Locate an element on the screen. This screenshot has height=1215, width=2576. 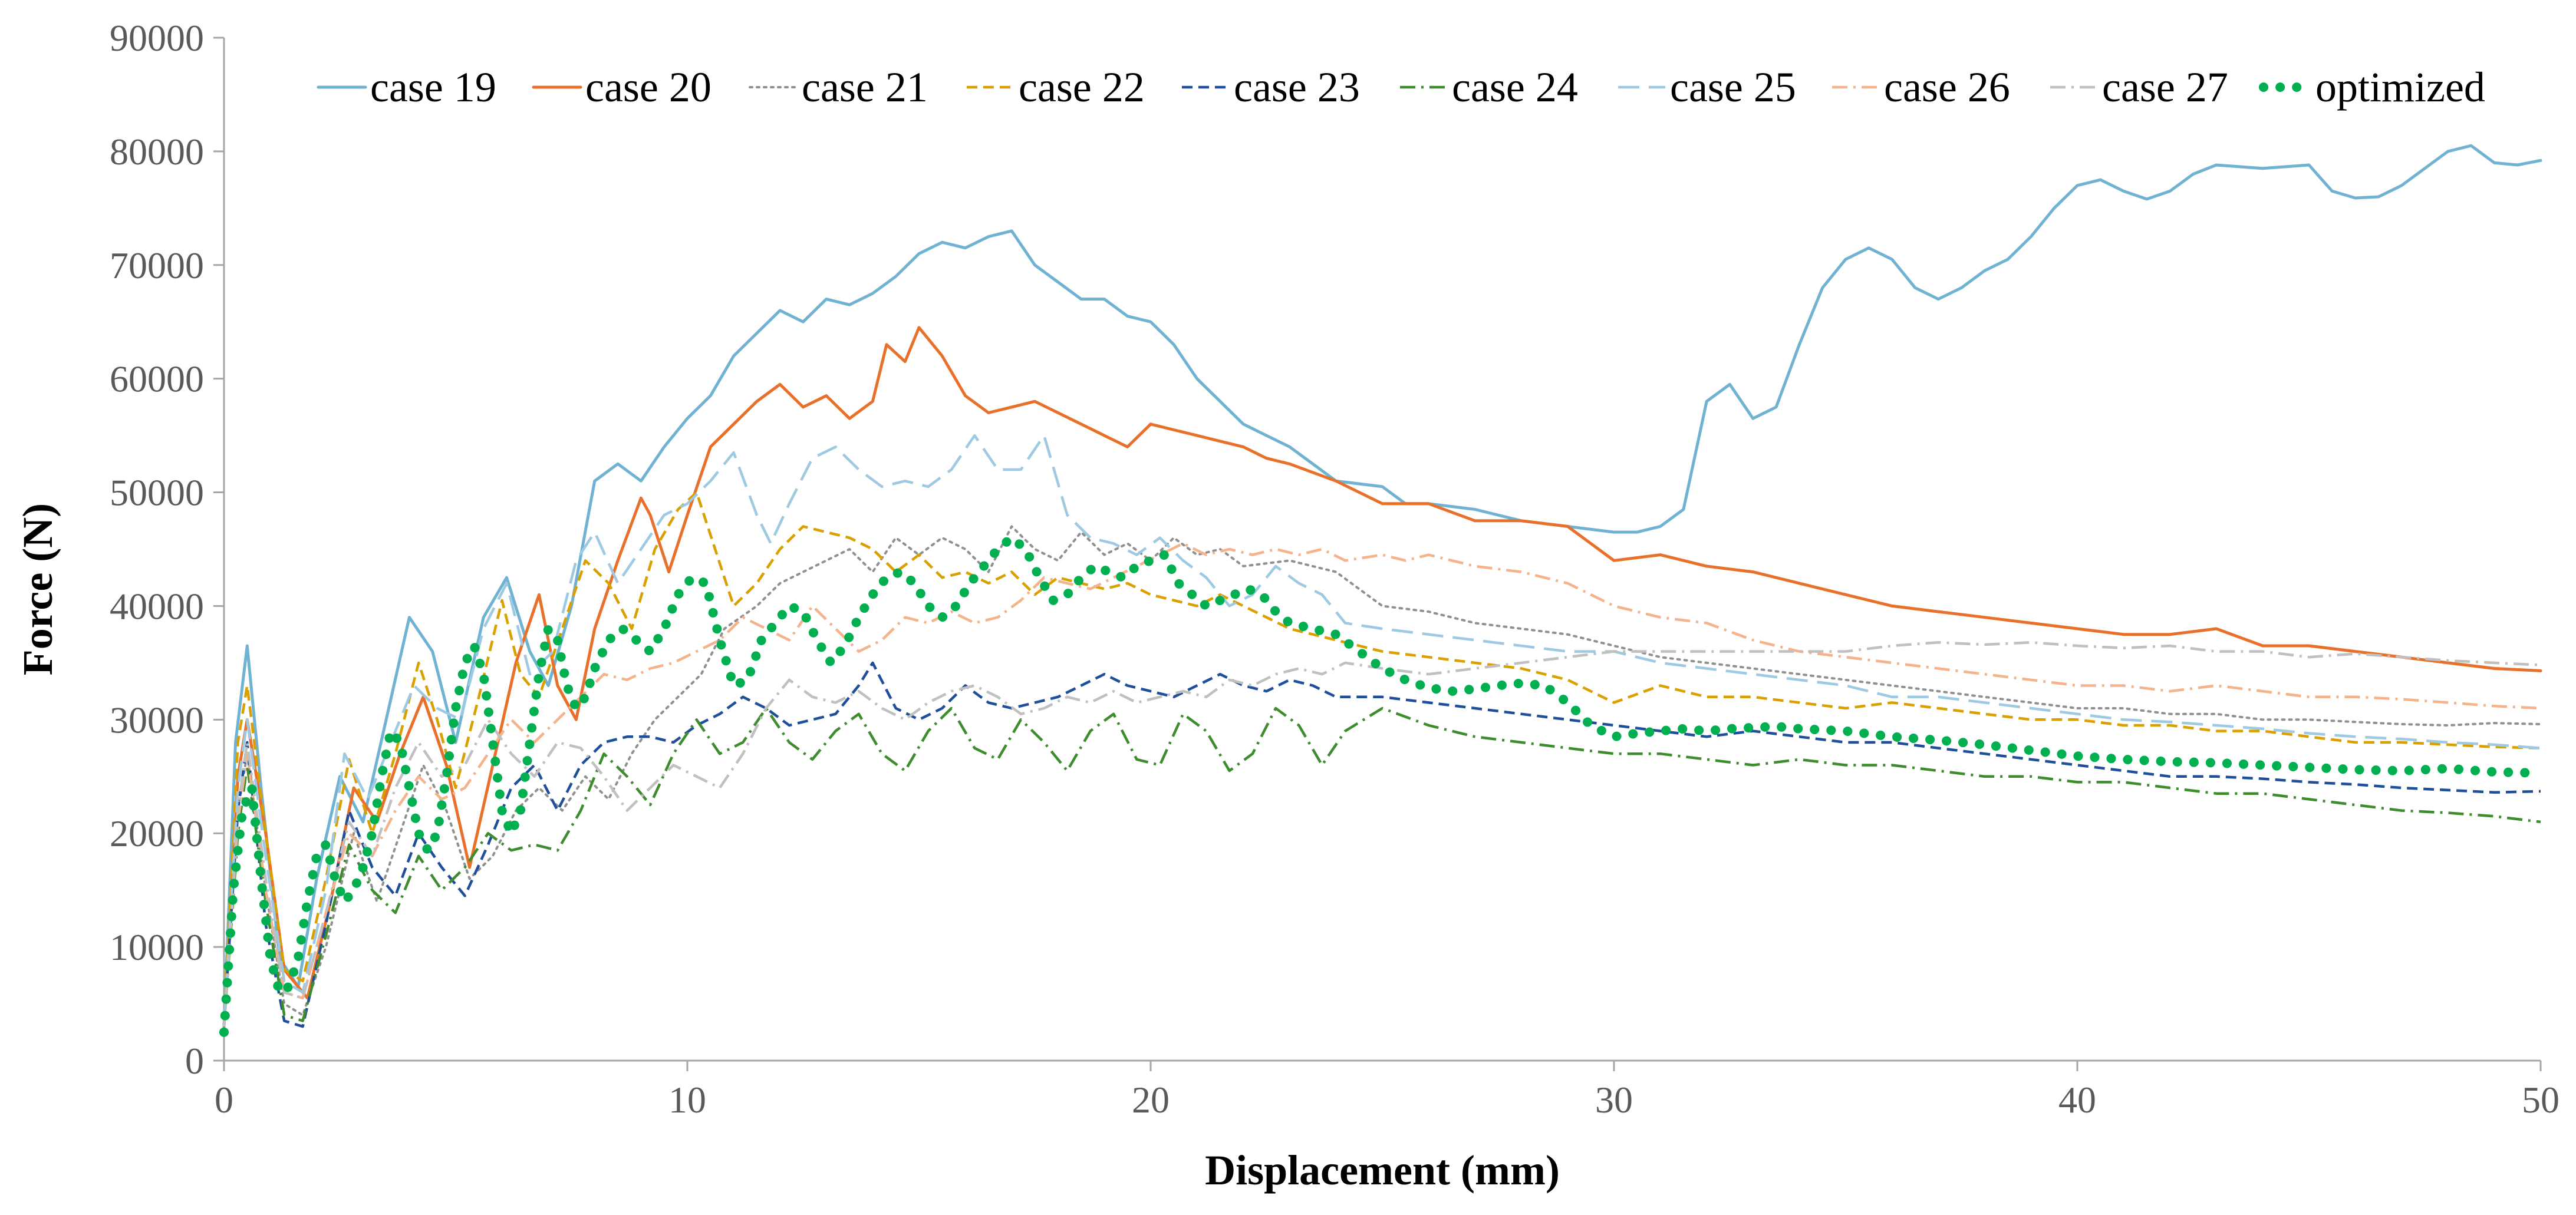
y-tick-label: 10000 is located at coordinates (157, 947).